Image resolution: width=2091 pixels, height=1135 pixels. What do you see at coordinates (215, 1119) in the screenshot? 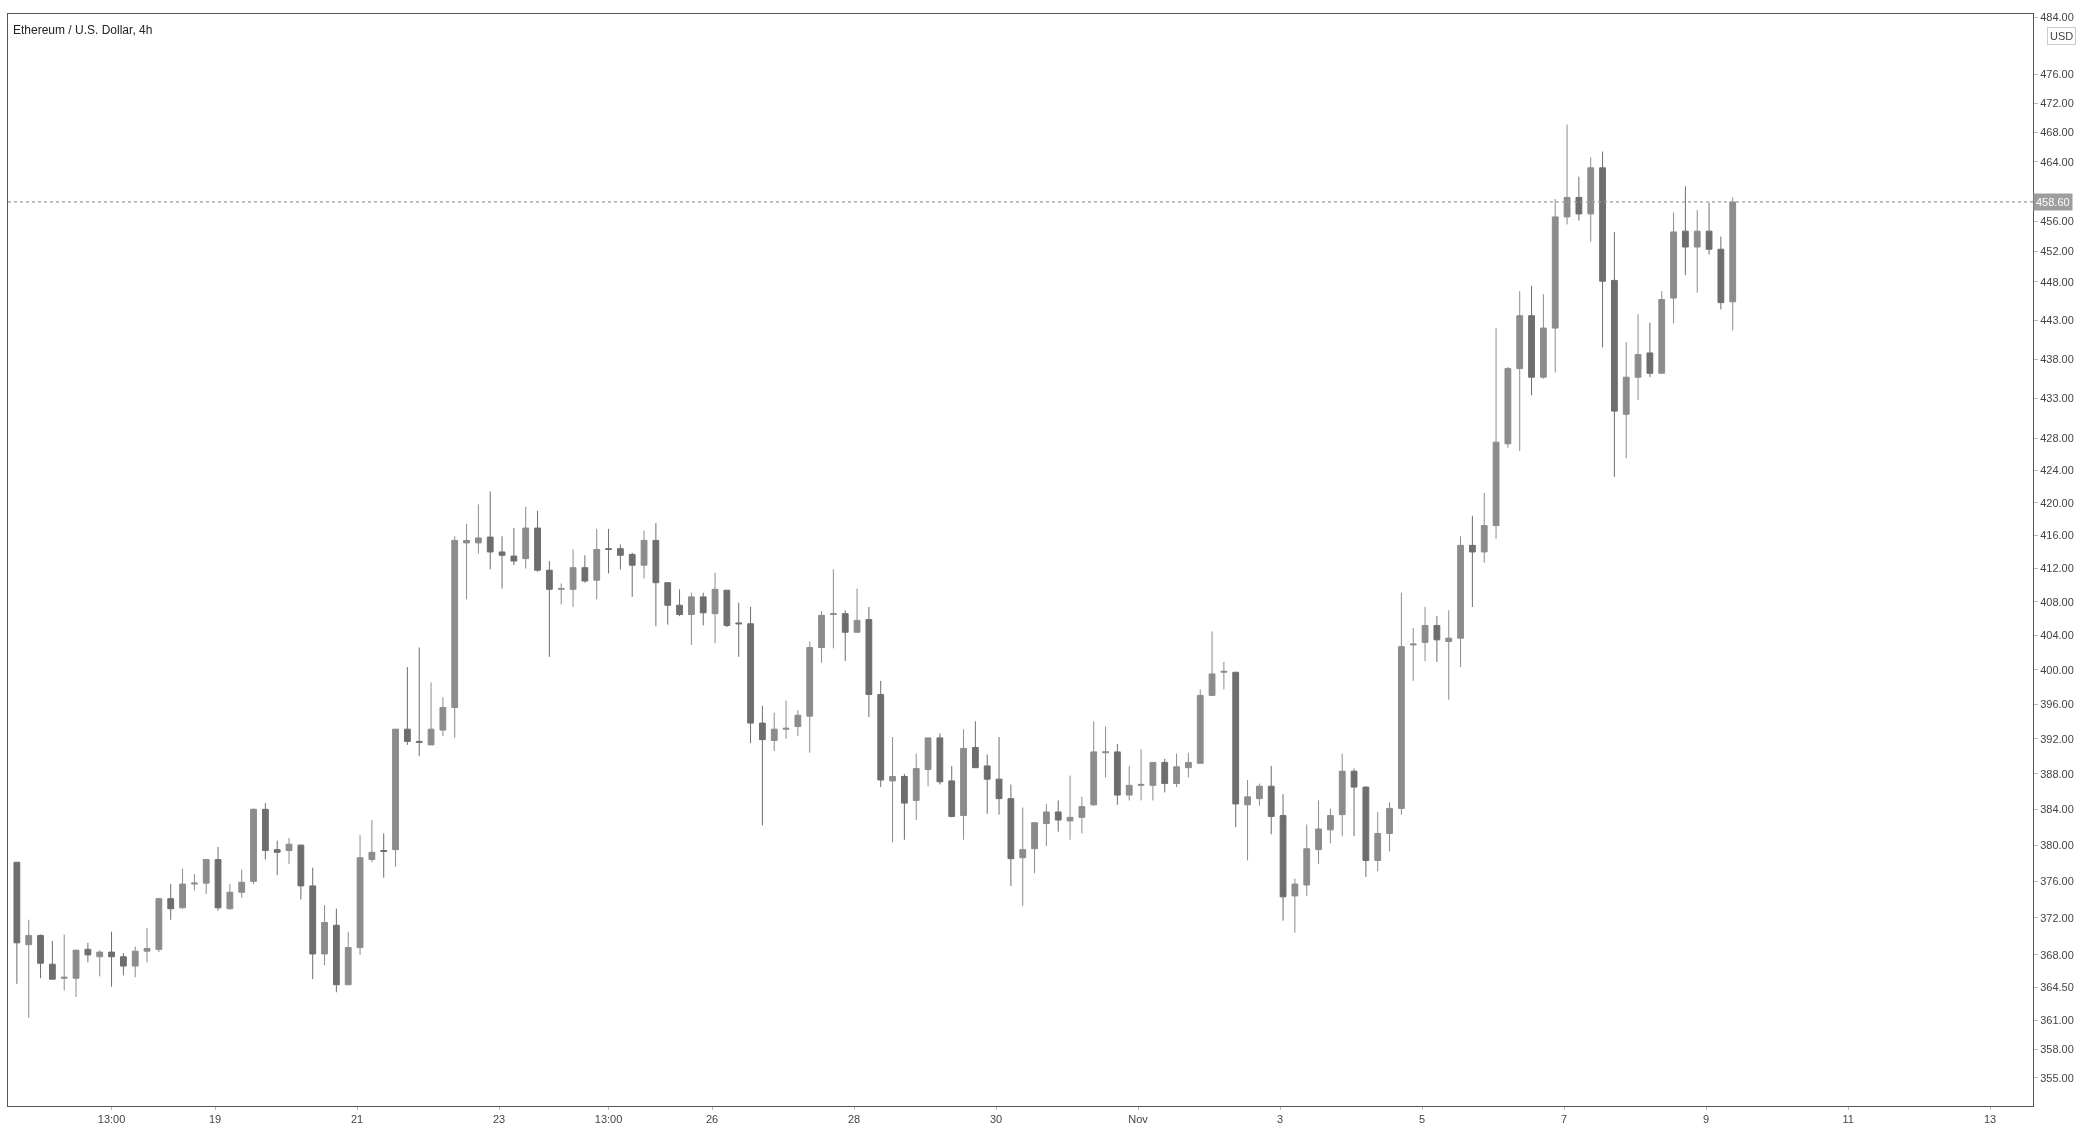
I see `x-tick-label: 19` at bounding box center [215, 1119].